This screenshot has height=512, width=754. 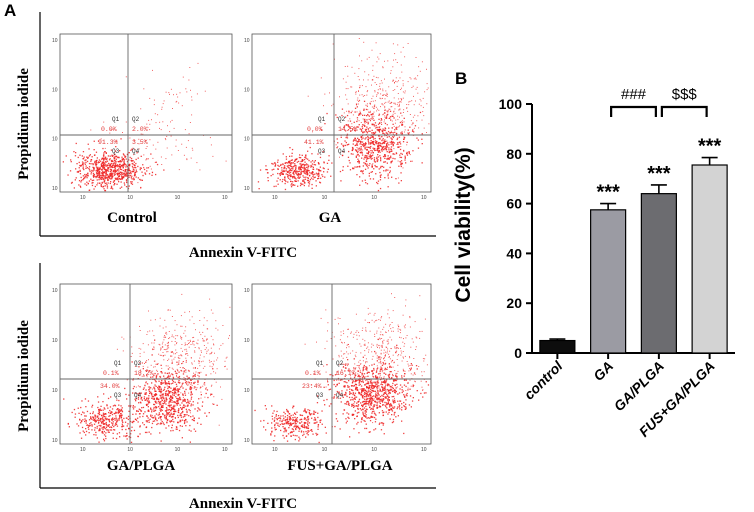 I want to click on comparison-label: ###, so click(x=634, y=94).